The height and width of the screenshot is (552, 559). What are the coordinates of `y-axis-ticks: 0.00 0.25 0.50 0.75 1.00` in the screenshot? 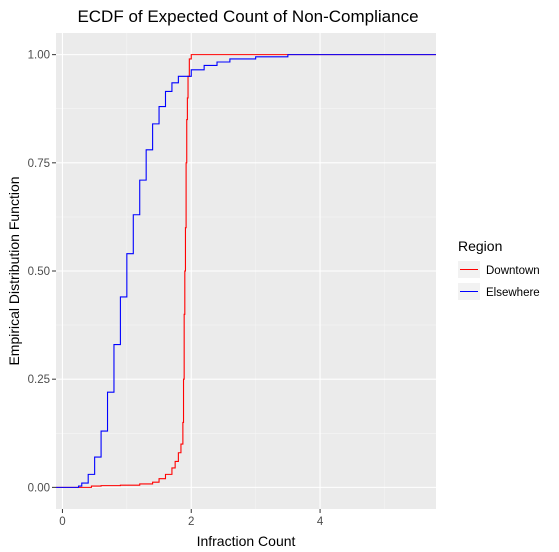 It's located at (42, 272).